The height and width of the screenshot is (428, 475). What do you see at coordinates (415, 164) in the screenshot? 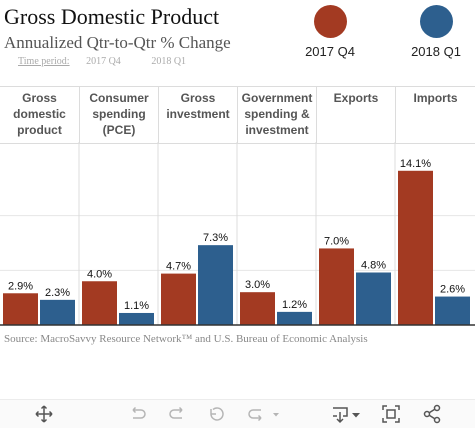
I see `data-label: 14.1%` at bounding box center [415, 164].